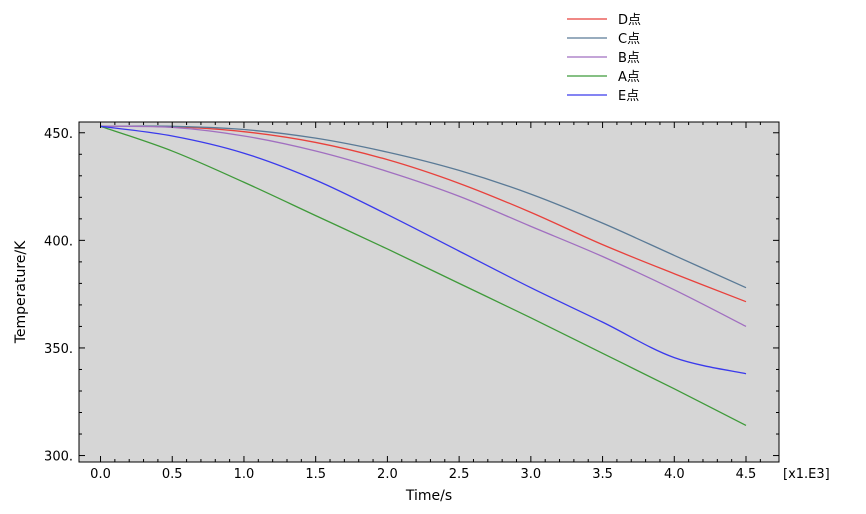  What do you see at coordinates (629, 77) in the screenshot?
I see `legend-entry-label: A点` at bounding box center [629, 77].